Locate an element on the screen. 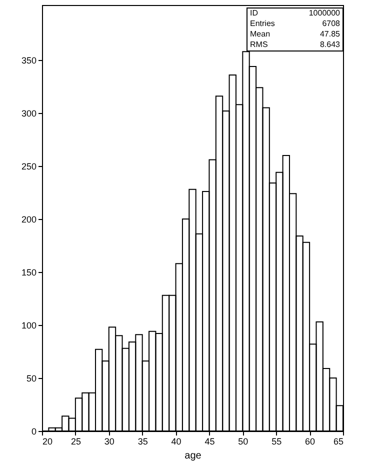 The image size is (387, 465). text: ID 1000000 is located at coordinates (295, 13).